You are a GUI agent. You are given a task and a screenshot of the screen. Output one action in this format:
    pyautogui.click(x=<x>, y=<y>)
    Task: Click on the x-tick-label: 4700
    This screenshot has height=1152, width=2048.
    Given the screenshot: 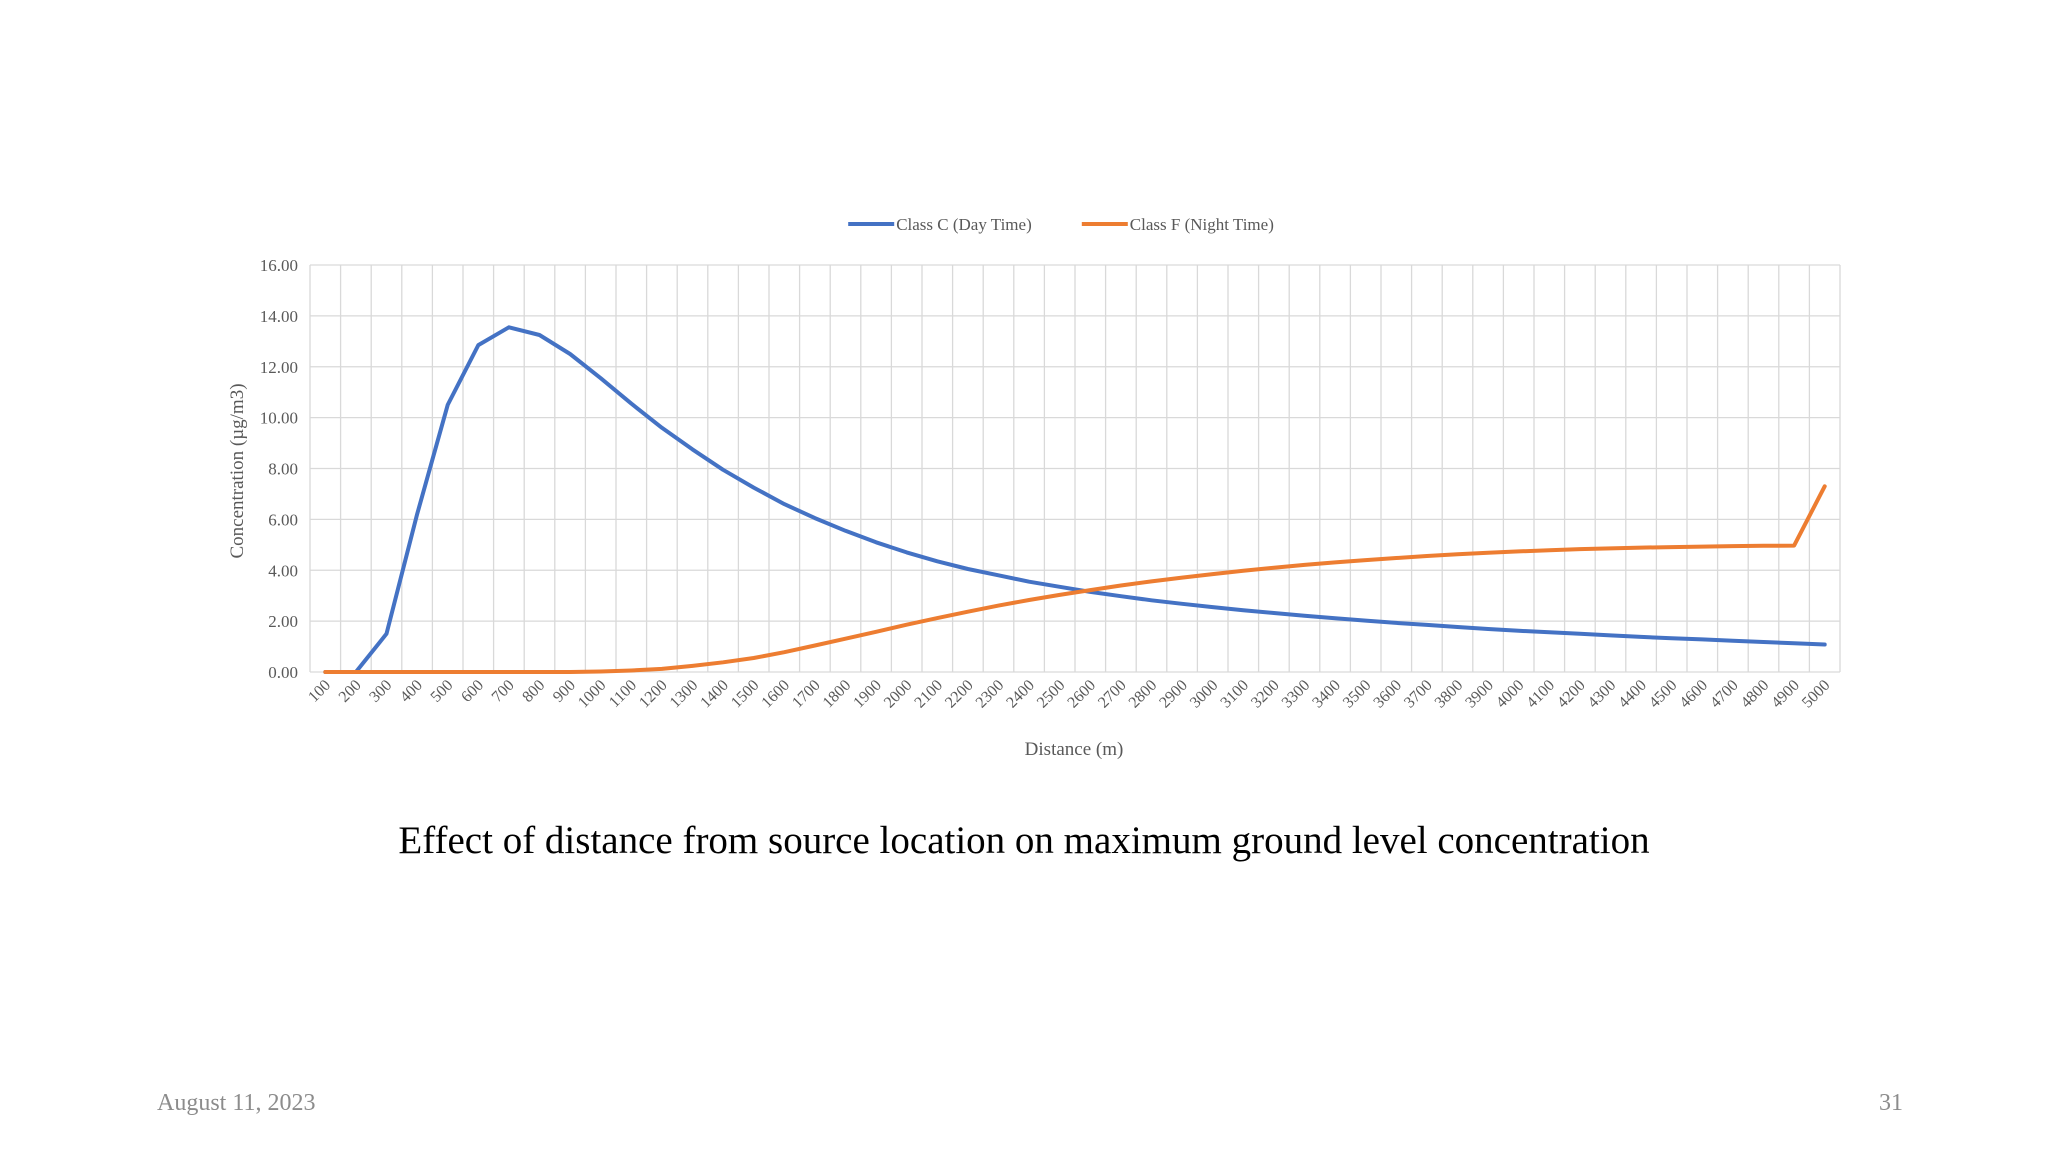 What is the action you would take?
    pyautogui.click(x=1724, y=694)
    